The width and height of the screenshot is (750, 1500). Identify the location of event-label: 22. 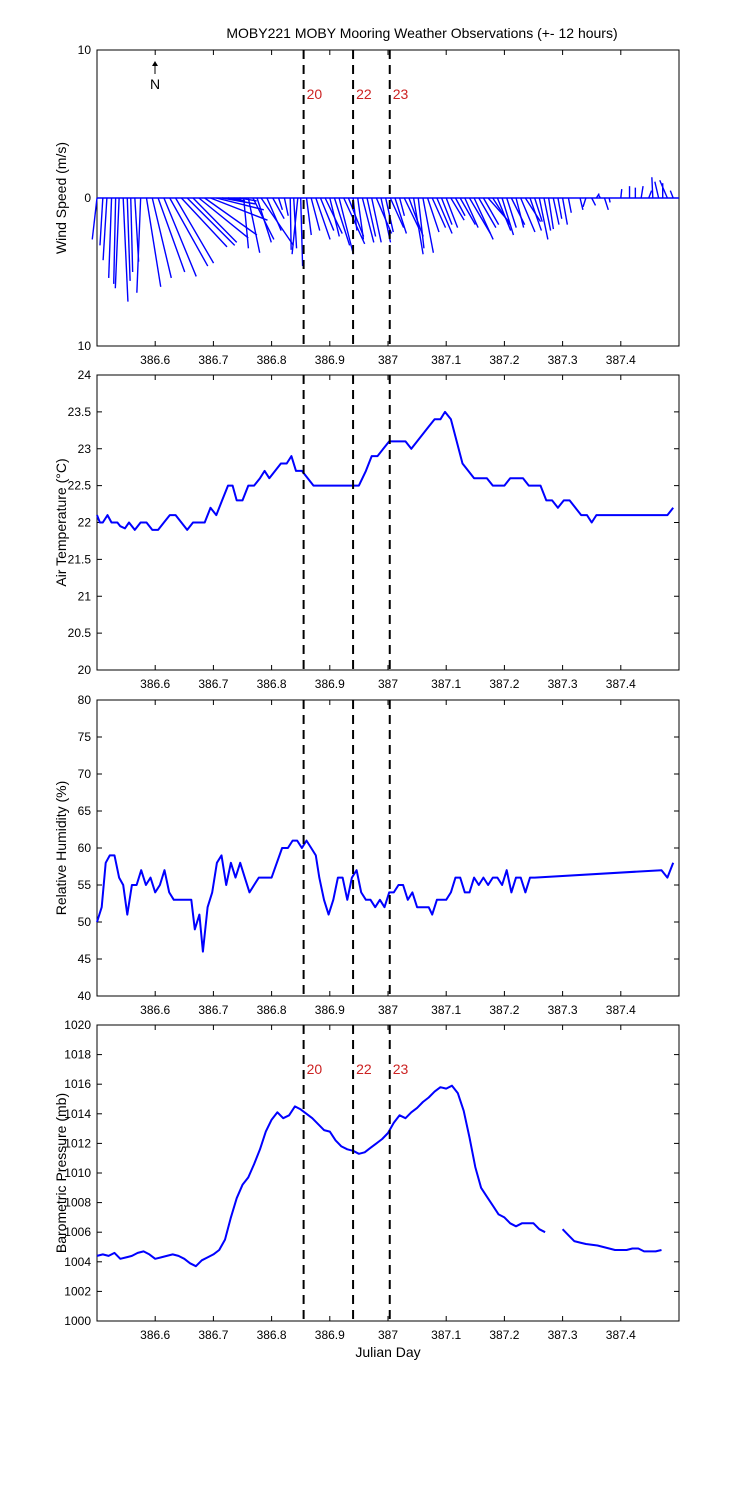
(364, 94).